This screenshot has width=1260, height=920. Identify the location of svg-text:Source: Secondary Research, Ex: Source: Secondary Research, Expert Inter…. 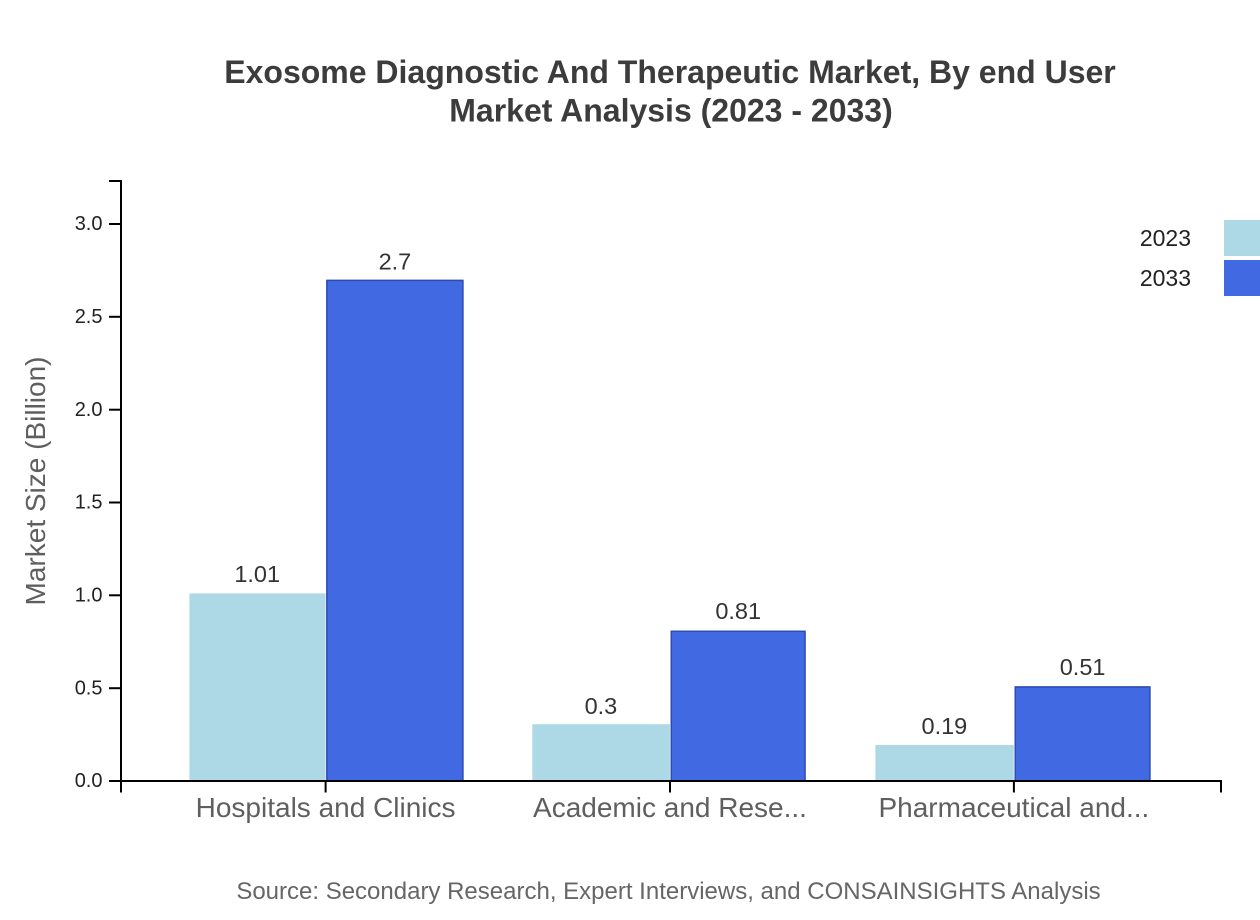
(668, 891).